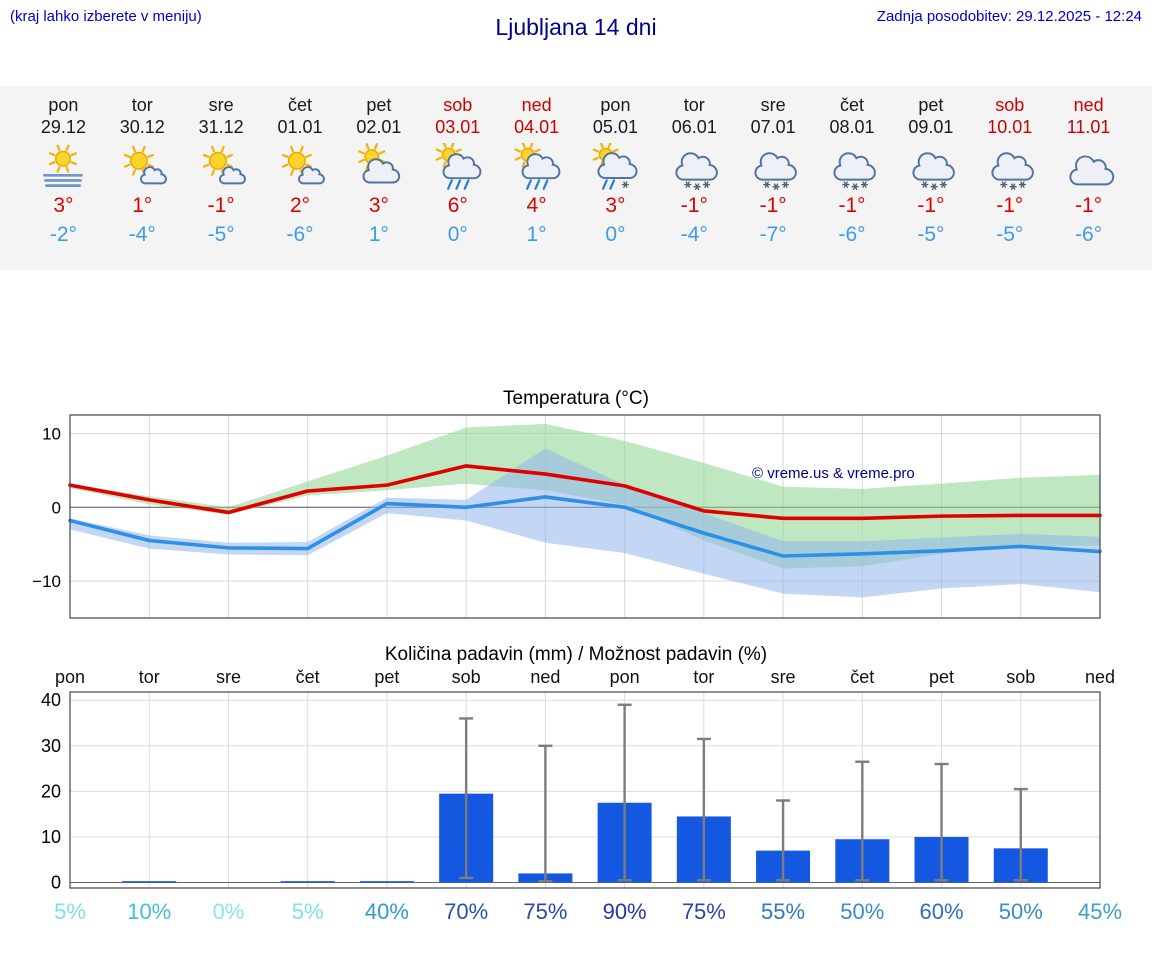  I want to click on temp-y-tick: −10, so click(46, 581).